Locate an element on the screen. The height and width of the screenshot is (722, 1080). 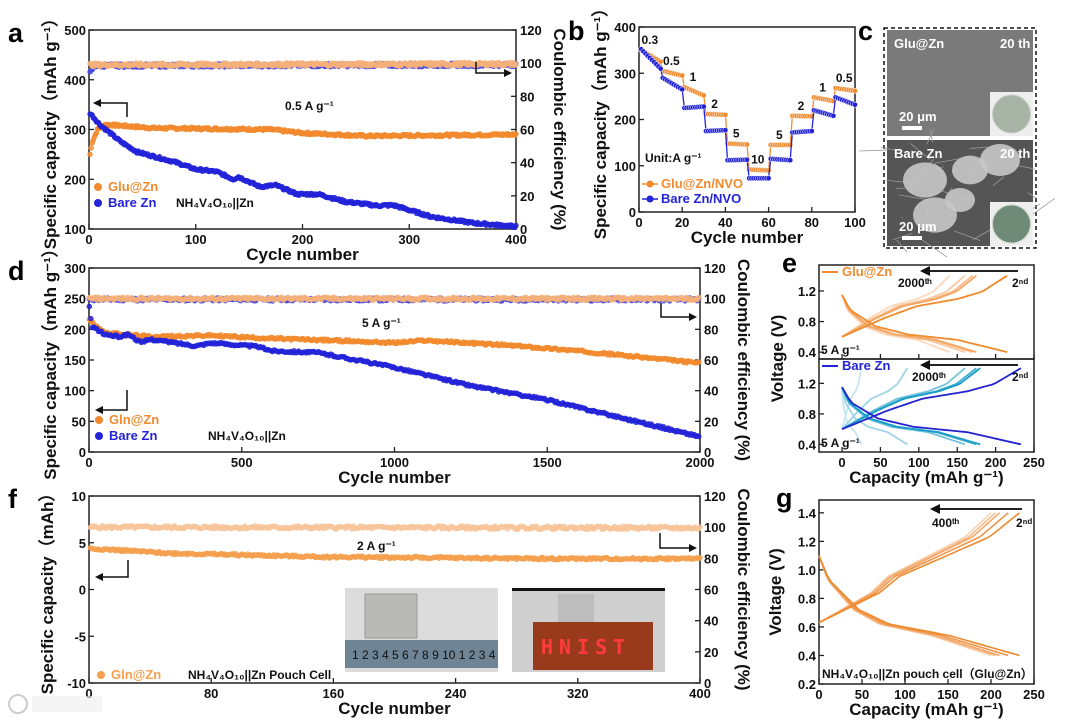
curves-glu-zn-pouch is located at coordinates (919, 584).